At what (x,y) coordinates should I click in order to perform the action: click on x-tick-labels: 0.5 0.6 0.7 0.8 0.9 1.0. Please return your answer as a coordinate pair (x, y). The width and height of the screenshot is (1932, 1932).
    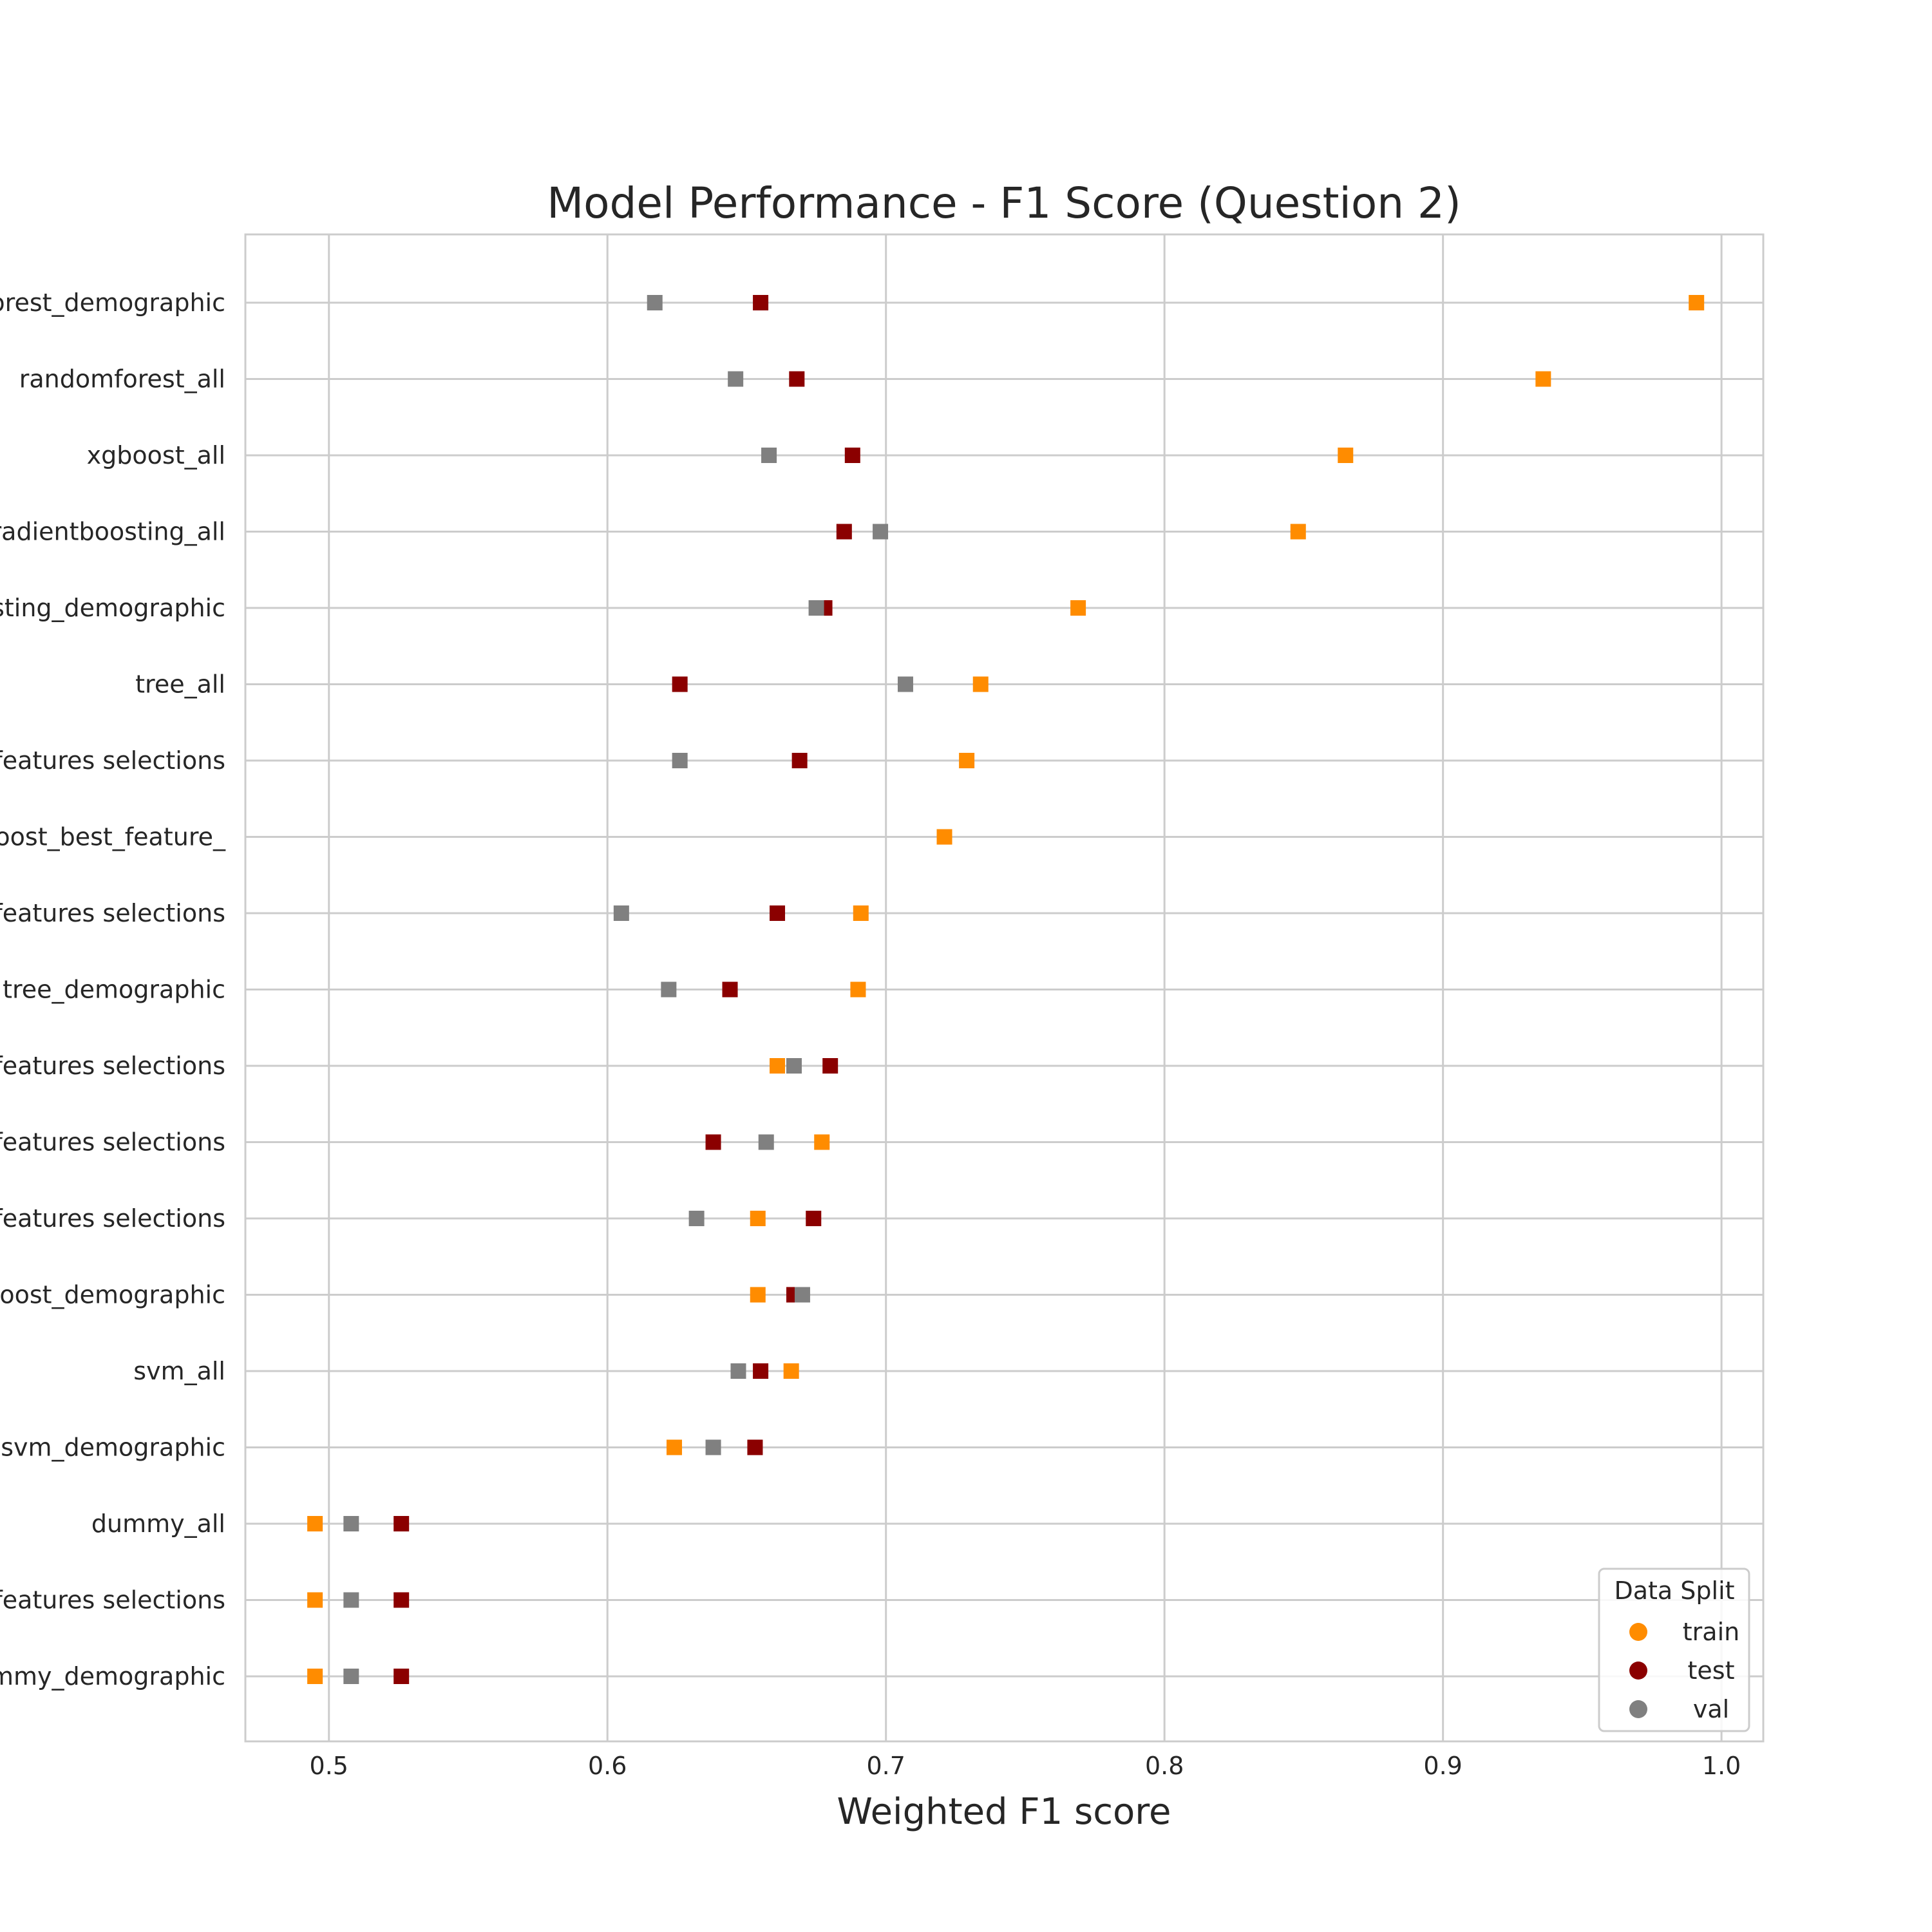
    Looking at the image, I should click on (1026, 1766).